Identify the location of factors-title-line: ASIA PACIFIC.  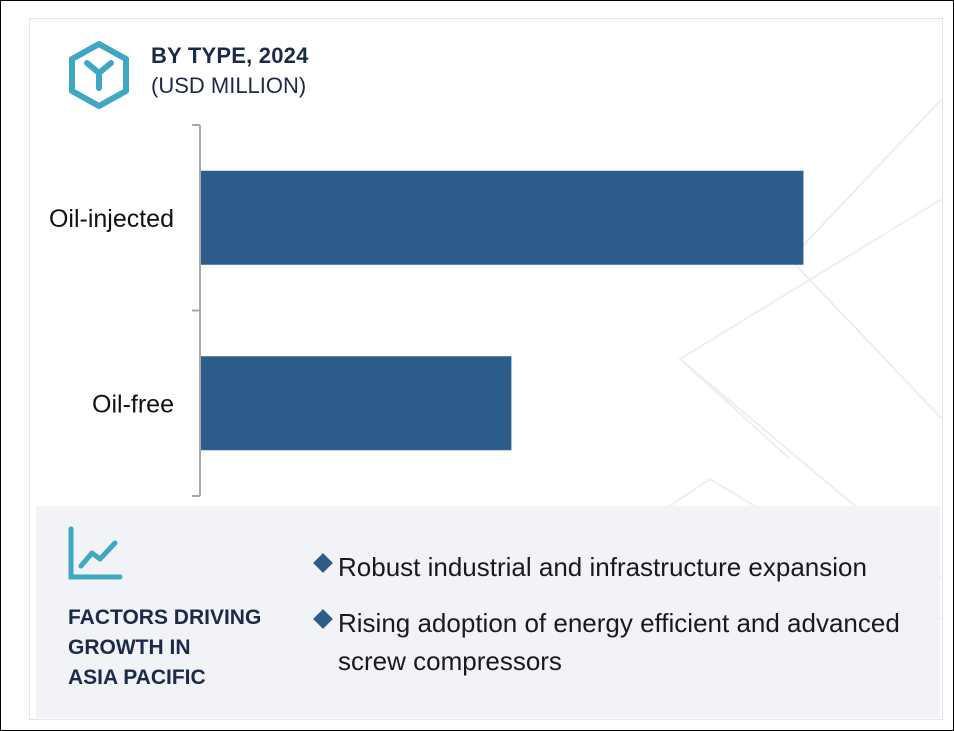
(137, 677).